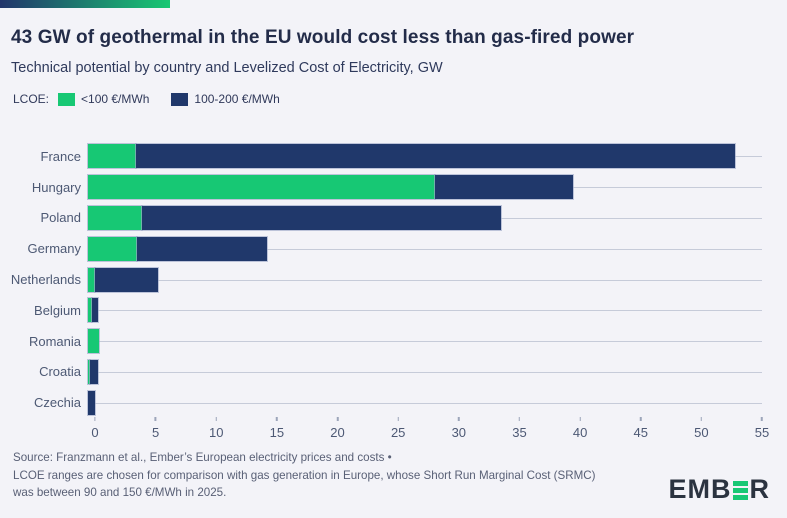 The height and width of the screenshot is (518, 787). I want to click on chart-row: Romania, so click(386, 341).